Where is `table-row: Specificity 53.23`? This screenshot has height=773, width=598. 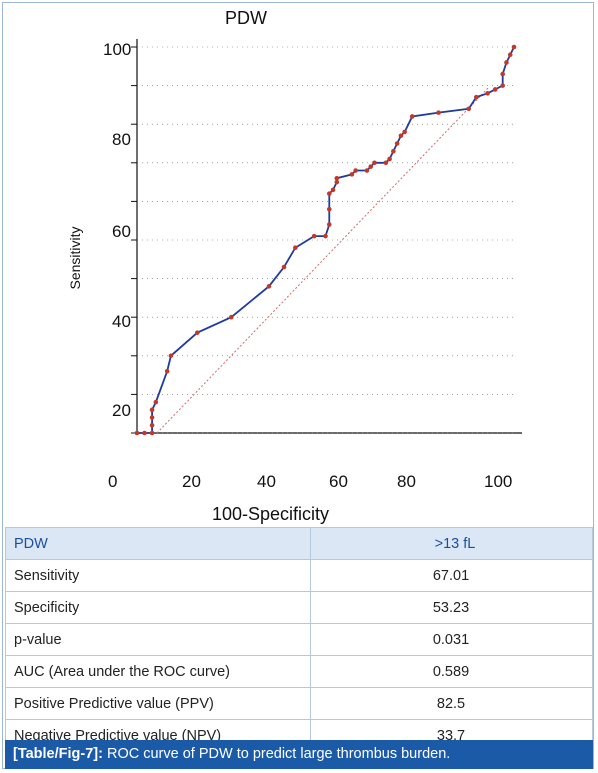 table-row: Specificity 53.23 is located at coordinates (299, 607).